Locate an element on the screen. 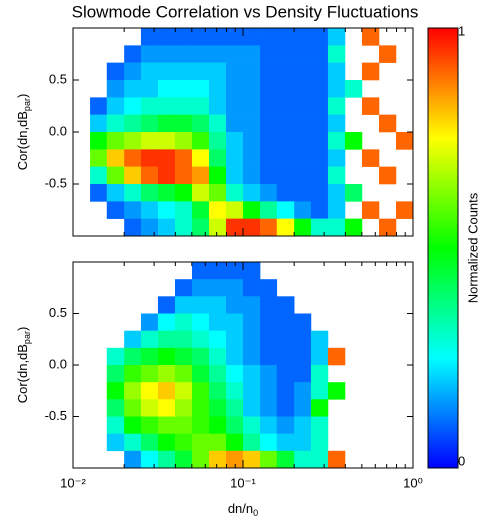  x-tick-label: 10⁰ is located at coordinates (413, 482).